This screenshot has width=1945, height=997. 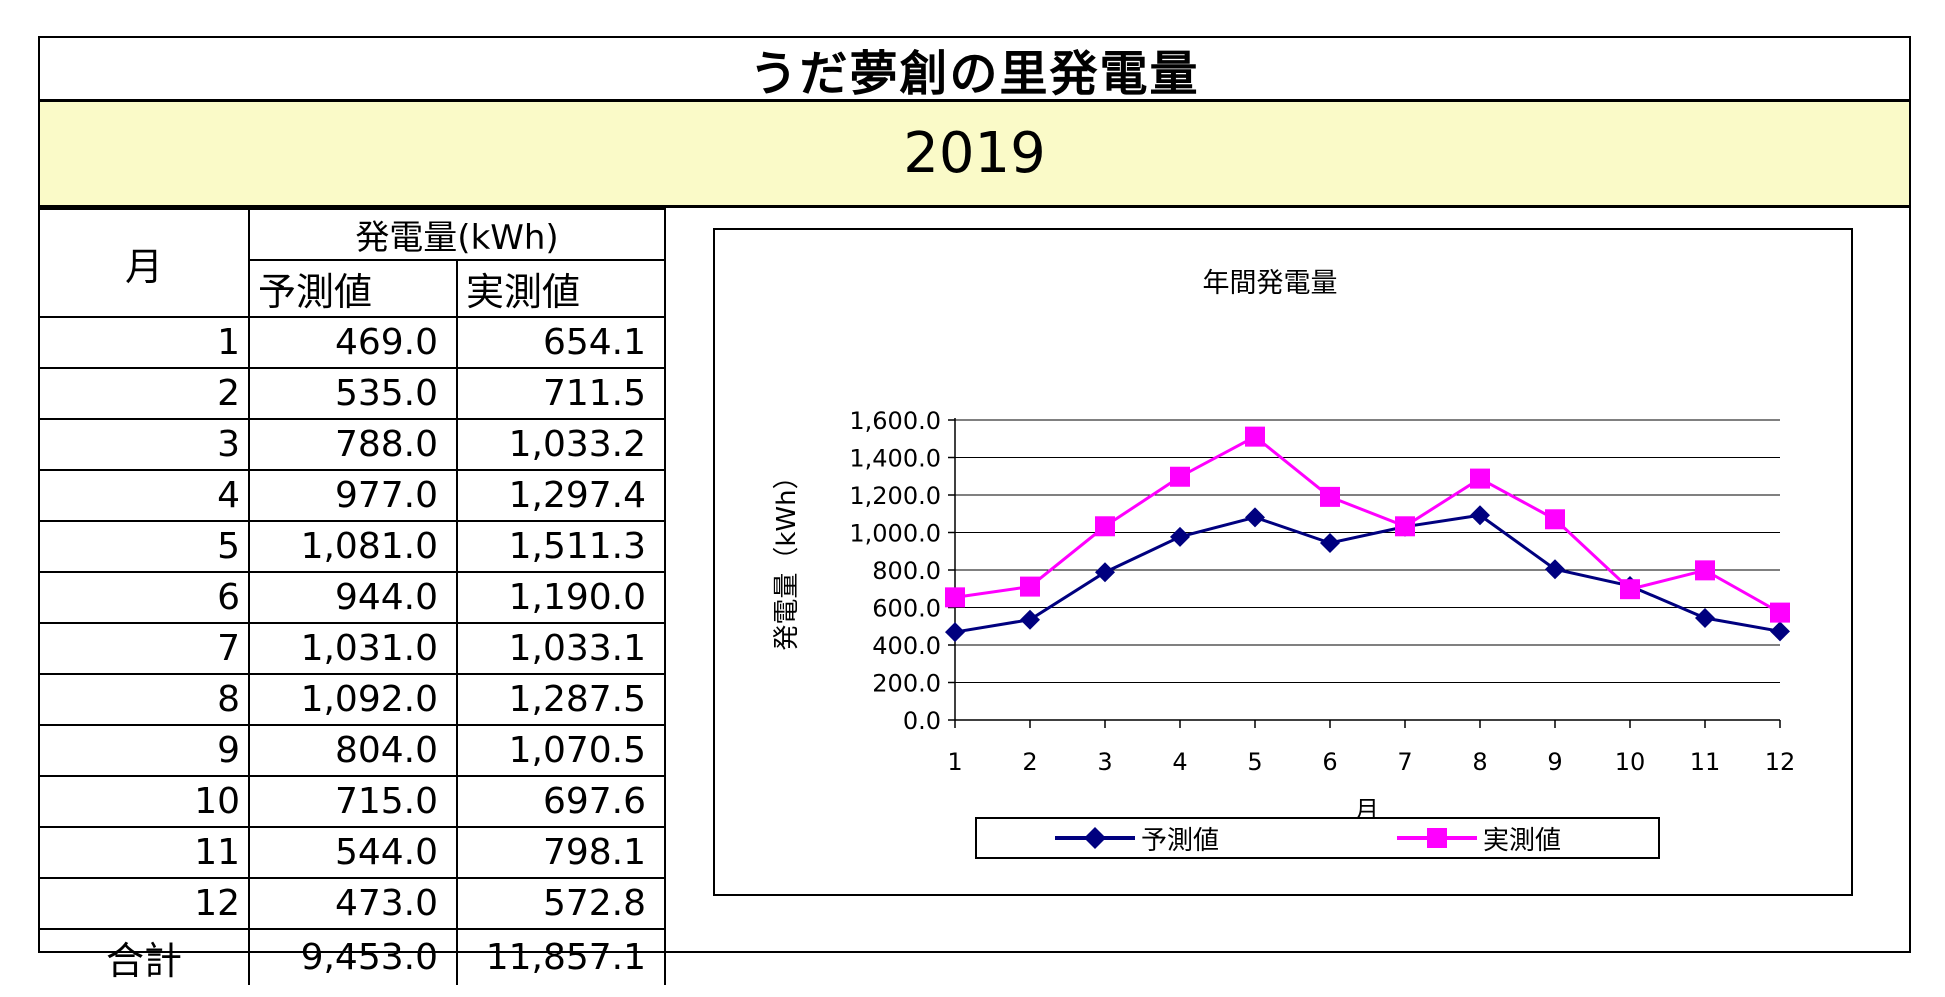 I want to click on chart-title: 年間発電量, so click(x=1270, y=283).